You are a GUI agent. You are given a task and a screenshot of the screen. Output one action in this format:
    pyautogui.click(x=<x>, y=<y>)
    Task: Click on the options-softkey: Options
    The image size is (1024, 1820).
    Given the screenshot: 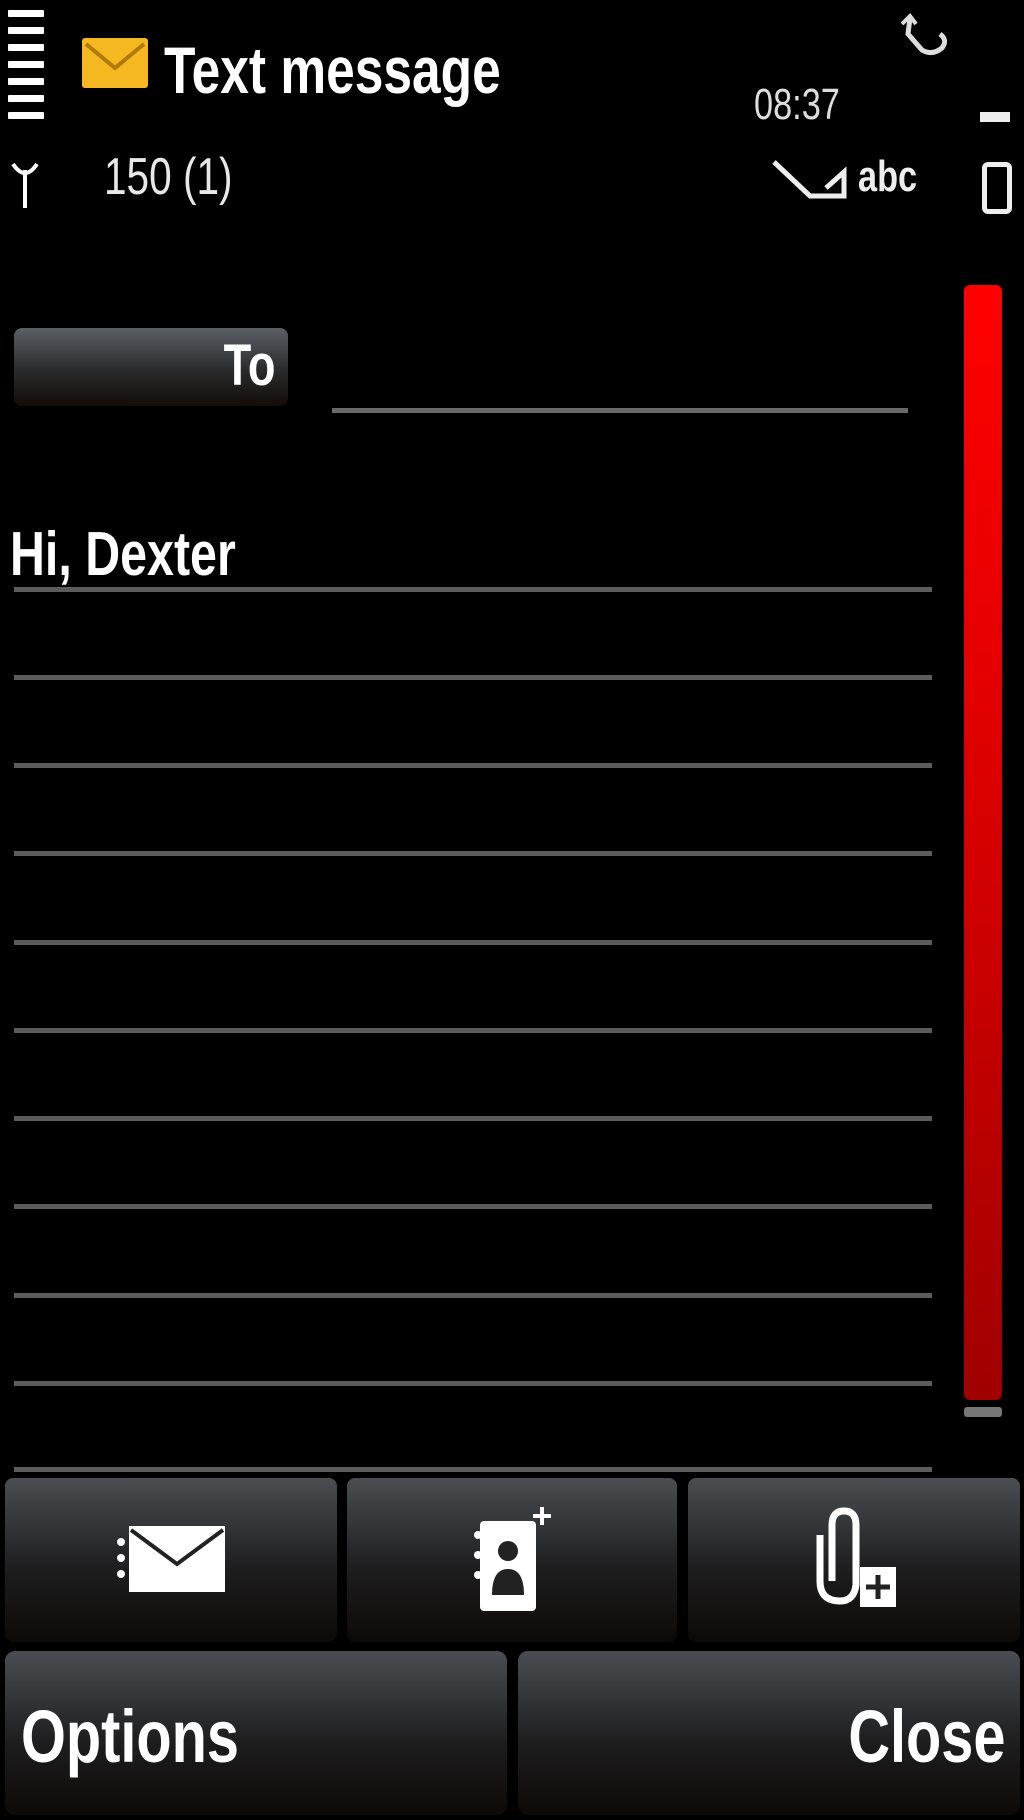 What is the action you would take?
    pyautogui.click(x=256, y=1733)
    